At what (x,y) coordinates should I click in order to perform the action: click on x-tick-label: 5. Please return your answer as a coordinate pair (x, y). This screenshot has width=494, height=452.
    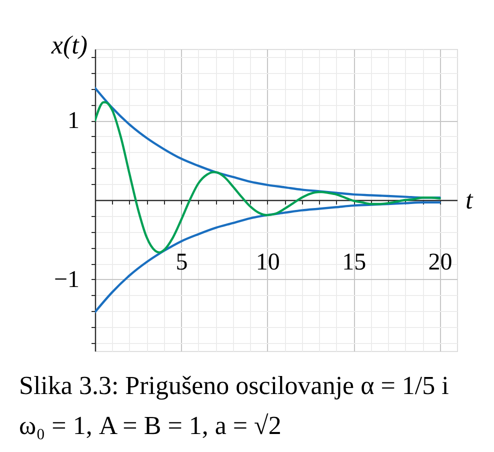
    Looking at the image, I should click on (182, 263).